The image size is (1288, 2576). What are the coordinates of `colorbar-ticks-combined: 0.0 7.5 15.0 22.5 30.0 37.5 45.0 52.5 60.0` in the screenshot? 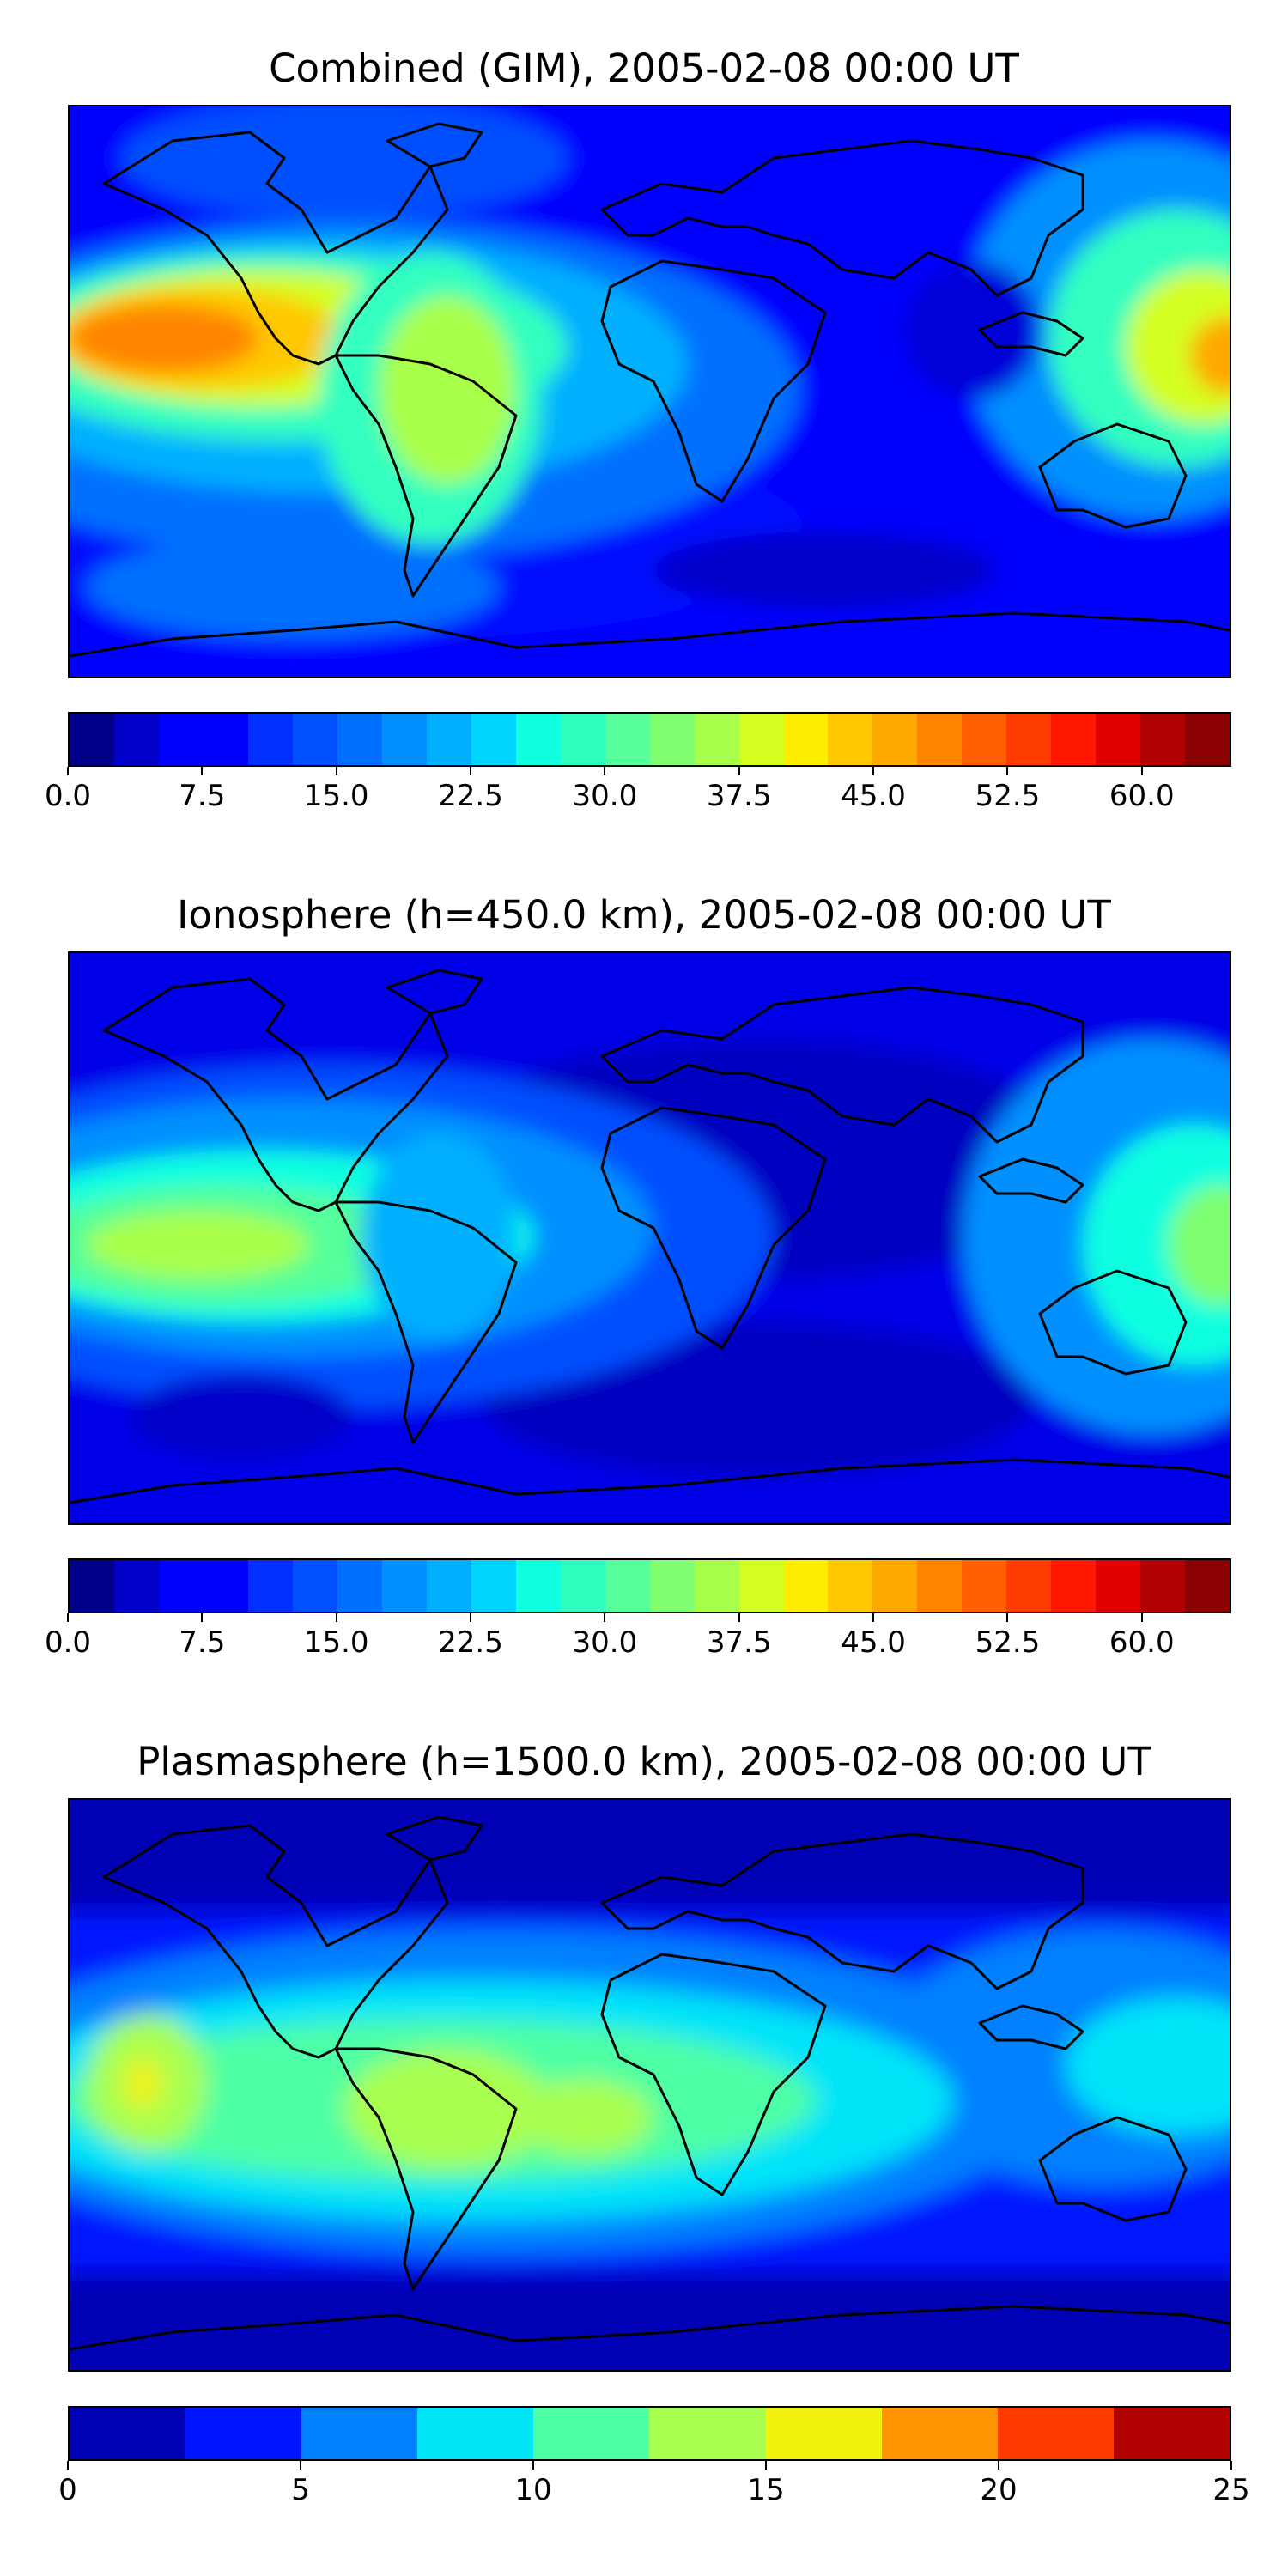 It's located at (638, 790).